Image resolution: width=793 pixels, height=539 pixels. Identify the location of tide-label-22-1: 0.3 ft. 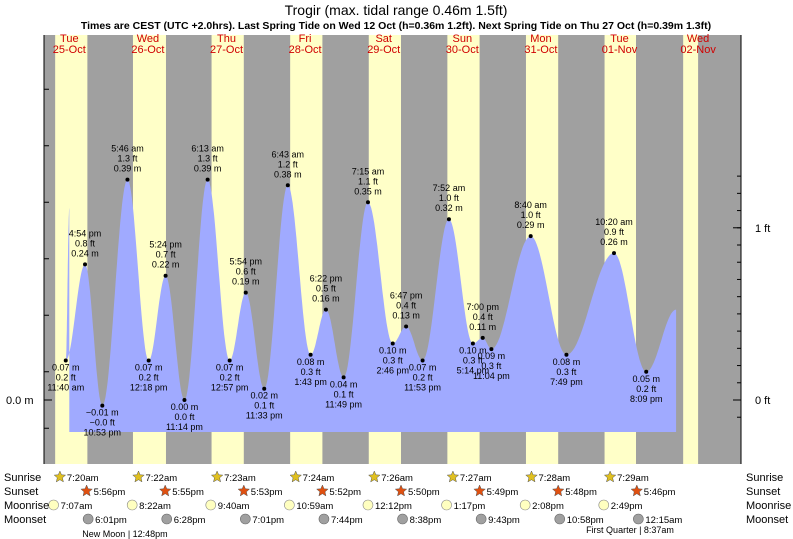
(491, 366).